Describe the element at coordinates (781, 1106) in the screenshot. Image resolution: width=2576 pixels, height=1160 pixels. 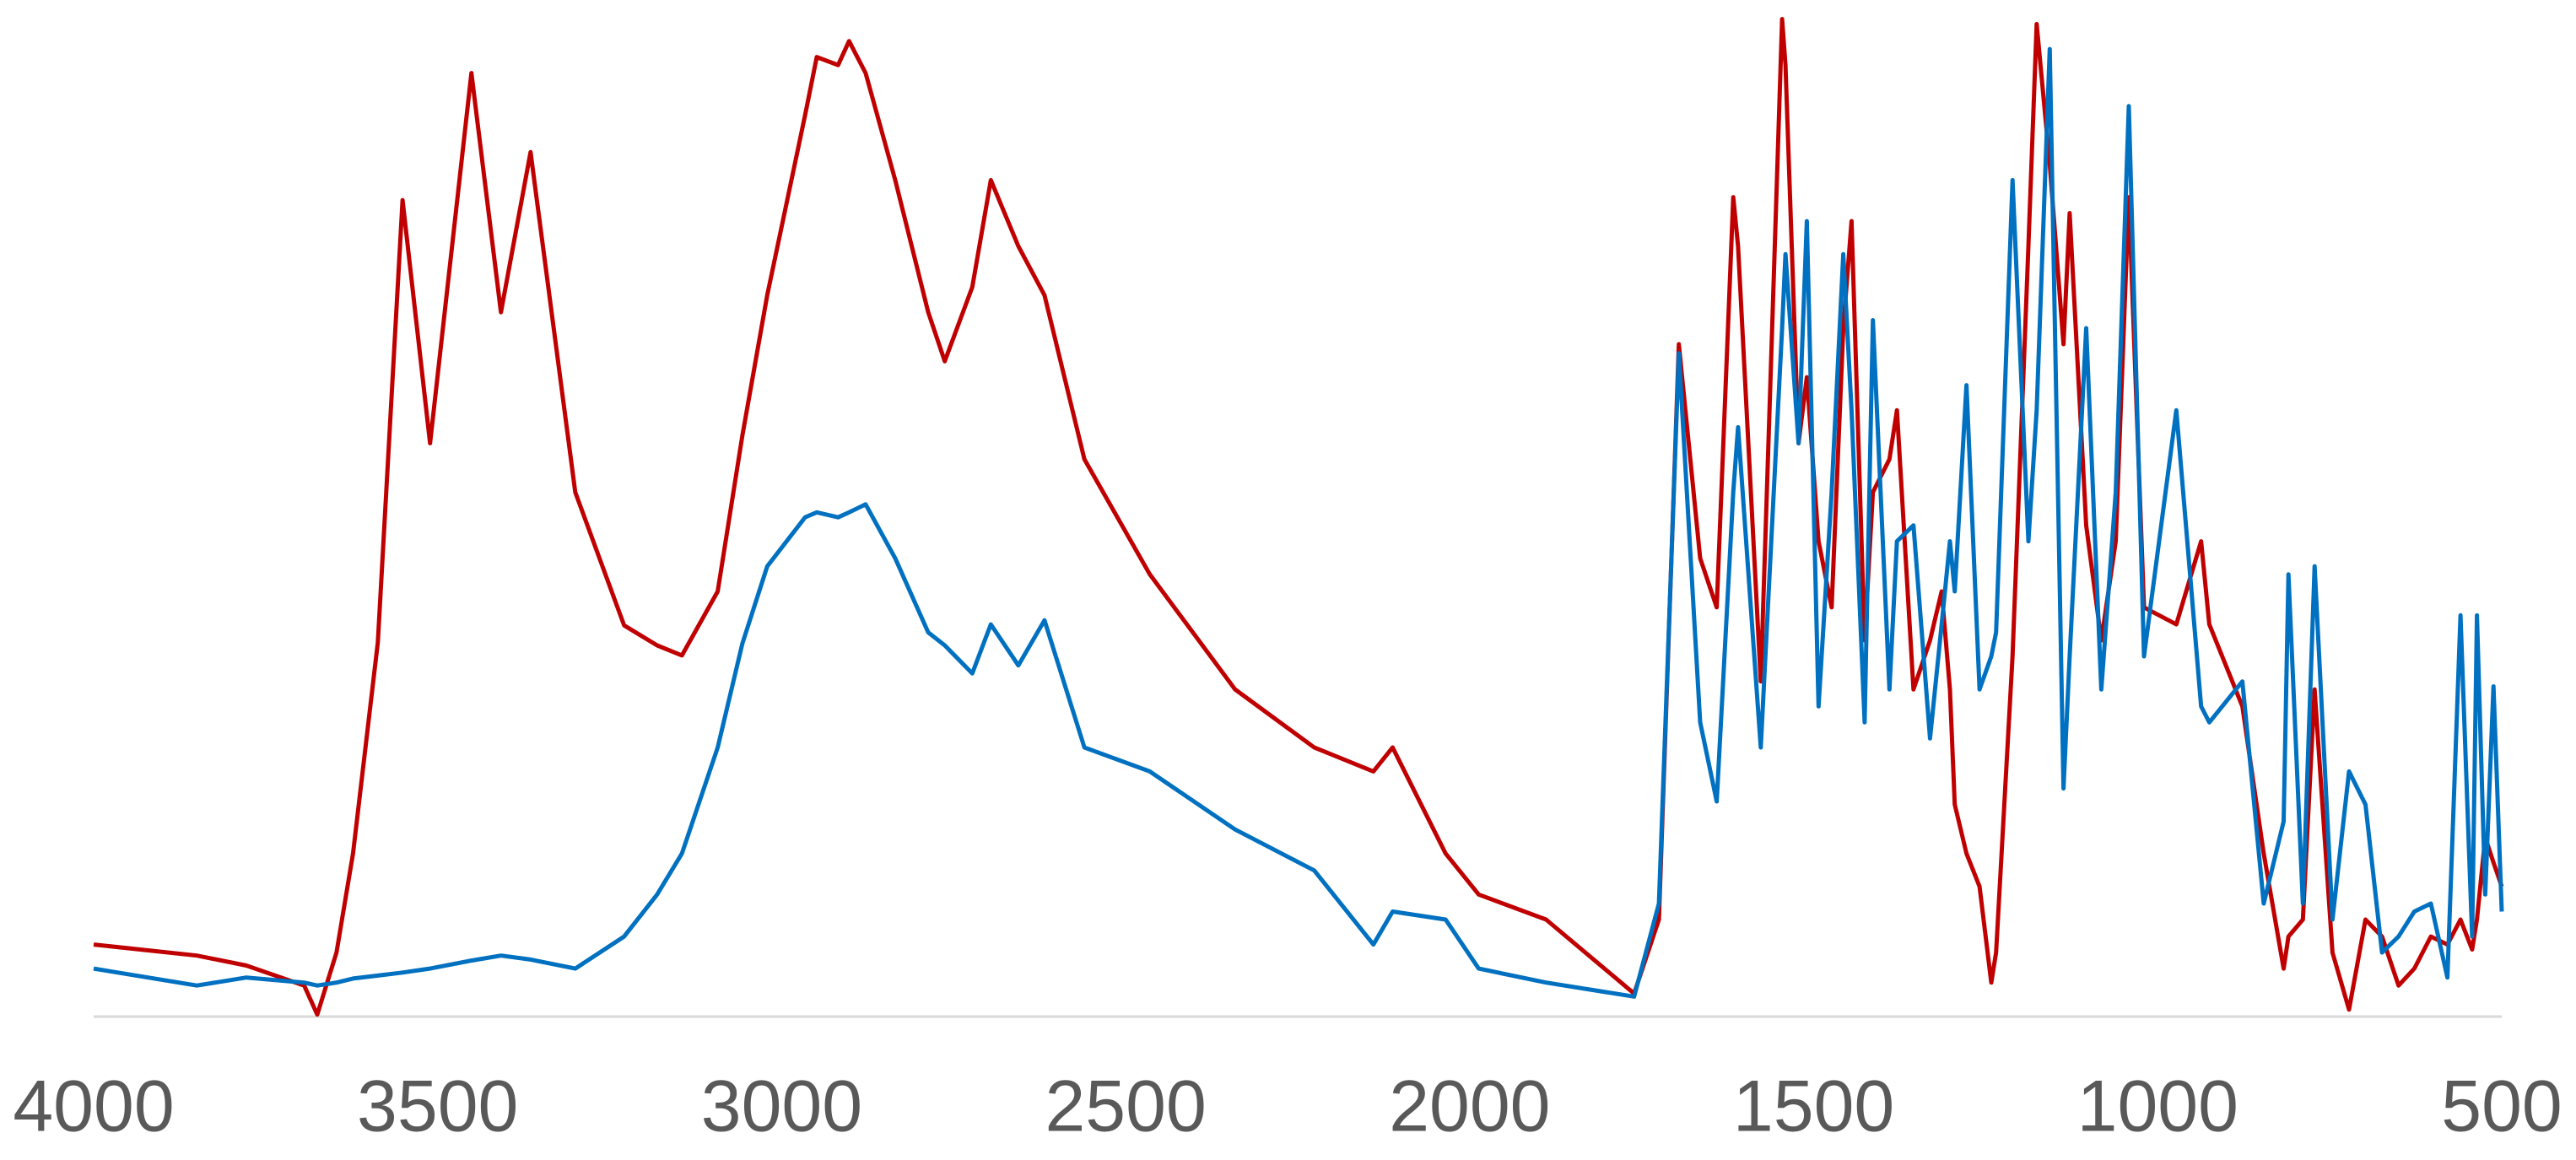
I see `x-tick-label: 3000` at that location.